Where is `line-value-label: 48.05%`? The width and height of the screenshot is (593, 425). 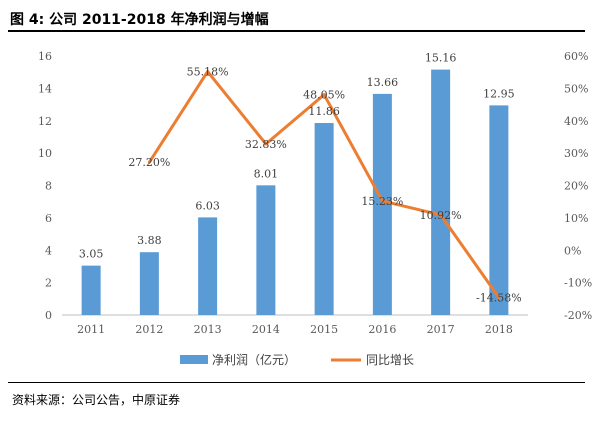
line-value-label: 48.05% is located at coordinates (324, 95).